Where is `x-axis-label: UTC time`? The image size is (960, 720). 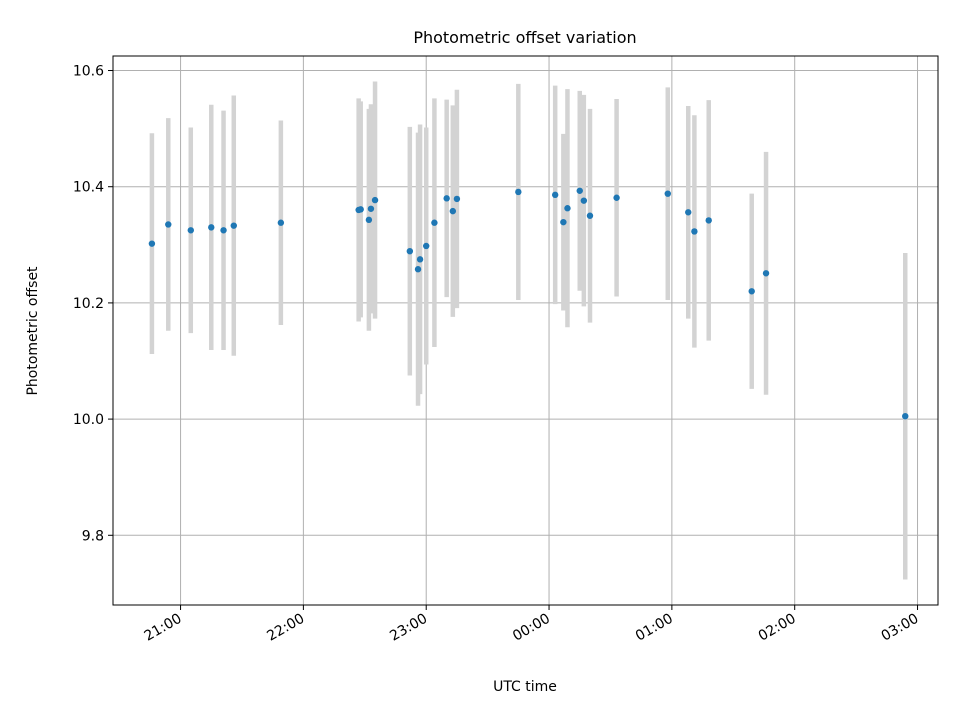
x-axis-label: UTC time is located at coordinates (525, 687).